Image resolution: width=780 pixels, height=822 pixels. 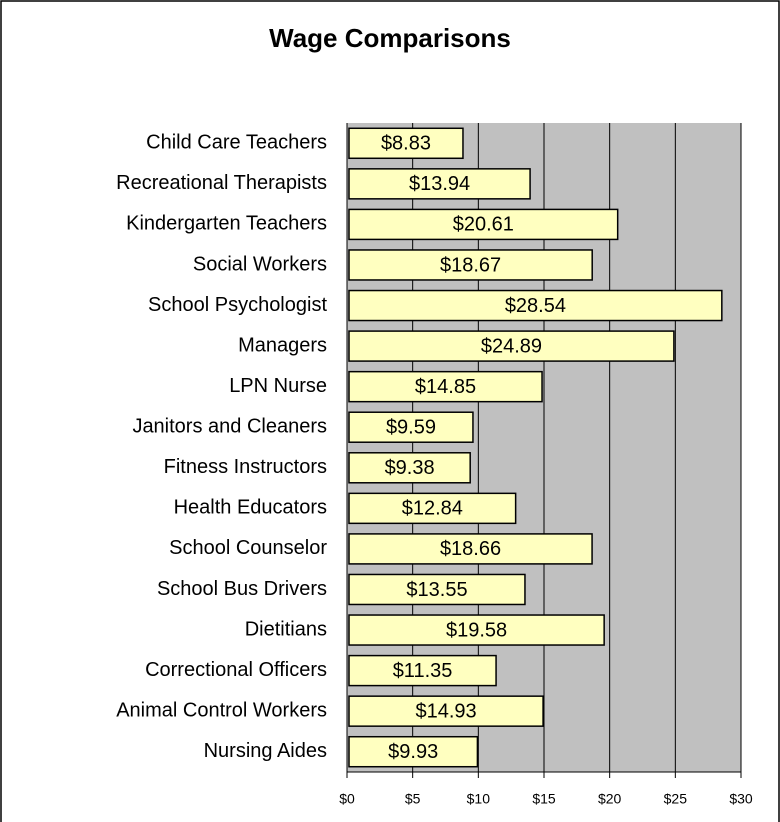 I want to click on data-label: $9.93, so click(x=413, y=752).